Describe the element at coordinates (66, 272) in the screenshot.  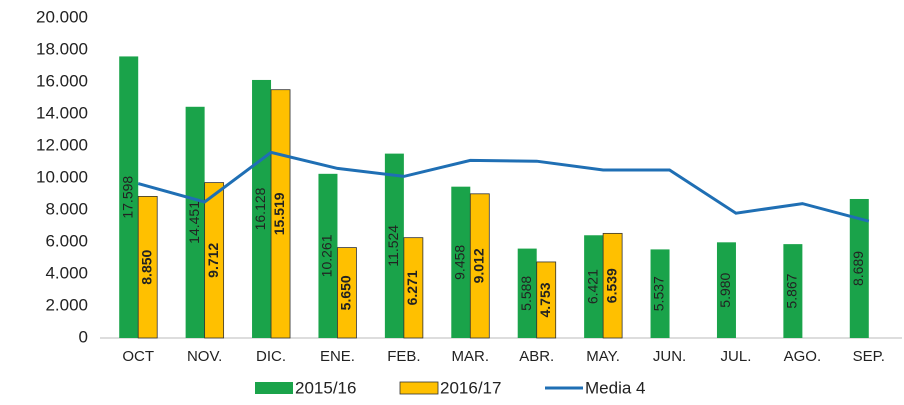
I see `y-tick-label: 4.000` at that location.